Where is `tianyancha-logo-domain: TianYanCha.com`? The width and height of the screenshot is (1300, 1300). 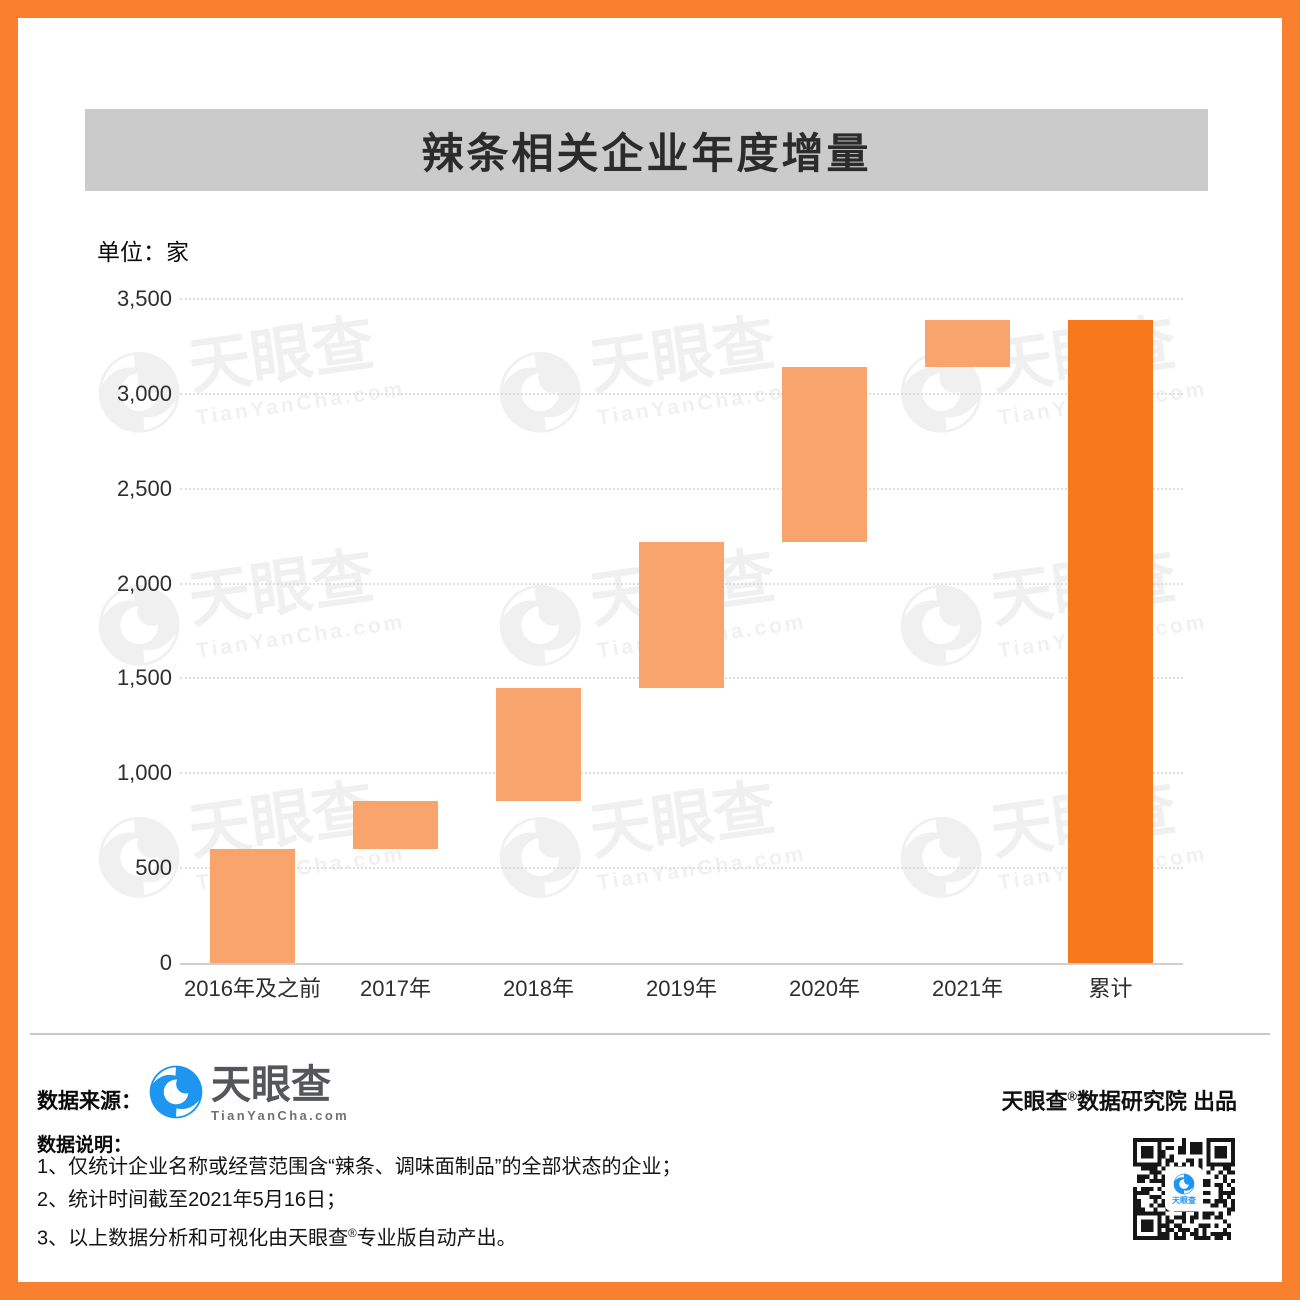 tianyancha-logo-domain: TianYanCha.com is located at coordinates (280, 1115).